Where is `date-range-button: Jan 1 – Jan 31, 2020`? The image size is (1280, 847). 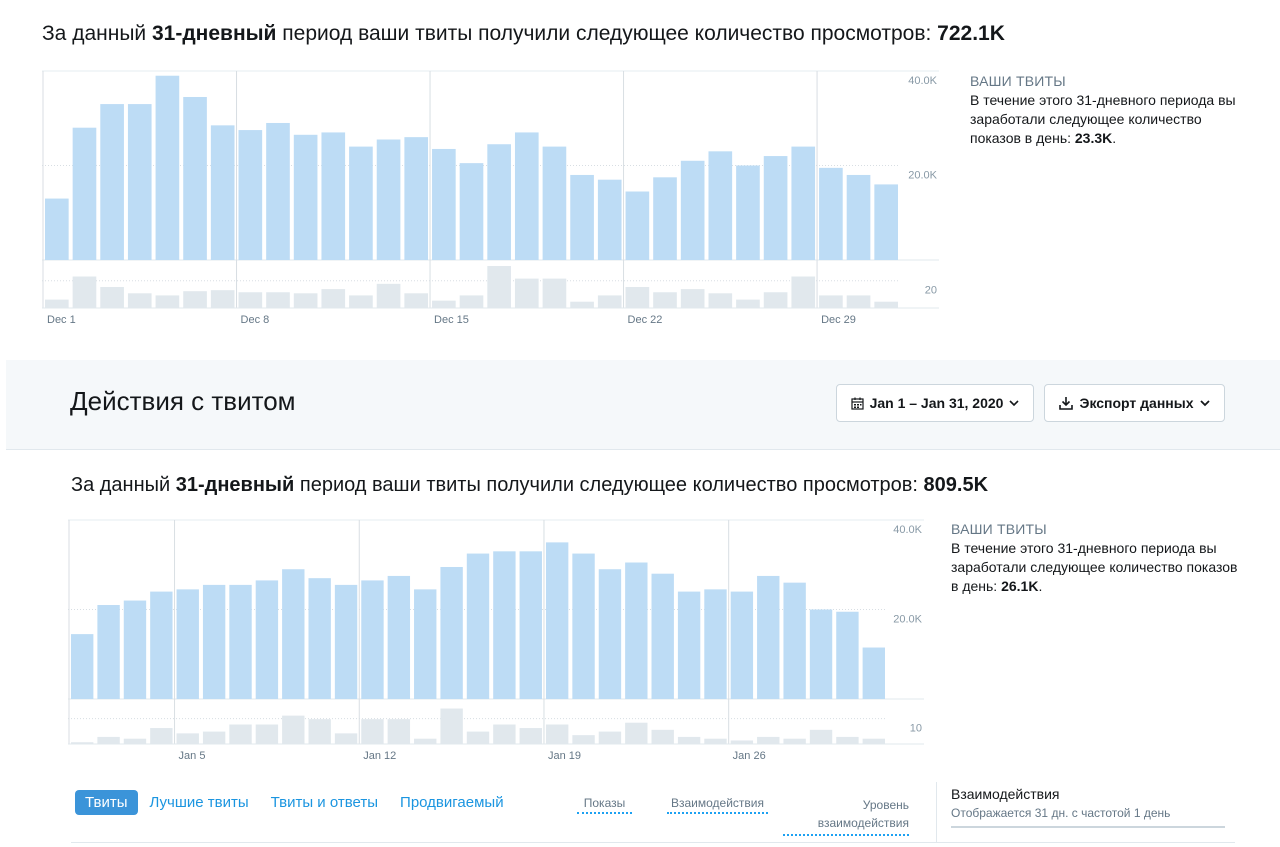
date-range-button: Jan 1 – Jan 31, 2020 is located at coordinates (935, 403).